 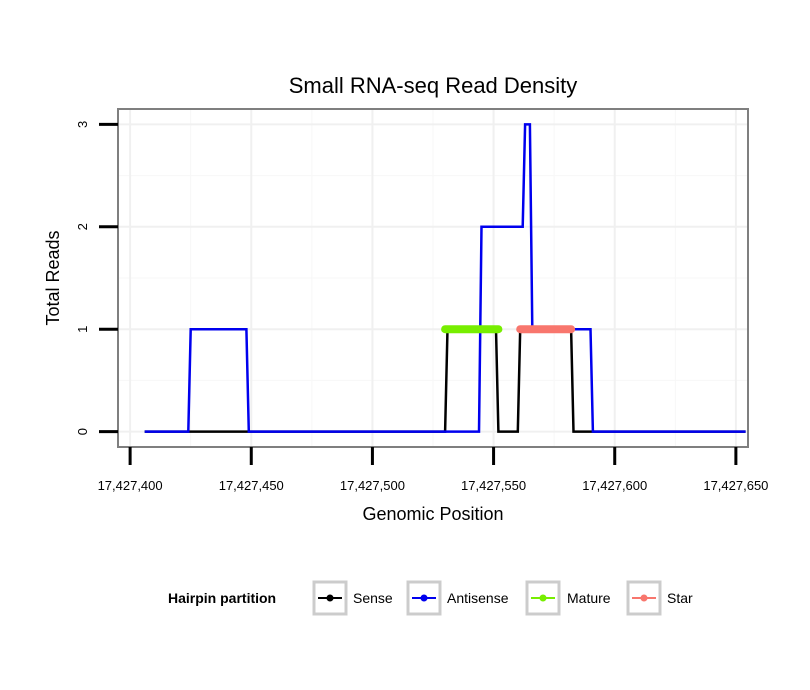 What do you see at coordinates (372, 485) in the screenshot?
I see `x-tick-label: 17,427,500` at bounding box center [372, 485].